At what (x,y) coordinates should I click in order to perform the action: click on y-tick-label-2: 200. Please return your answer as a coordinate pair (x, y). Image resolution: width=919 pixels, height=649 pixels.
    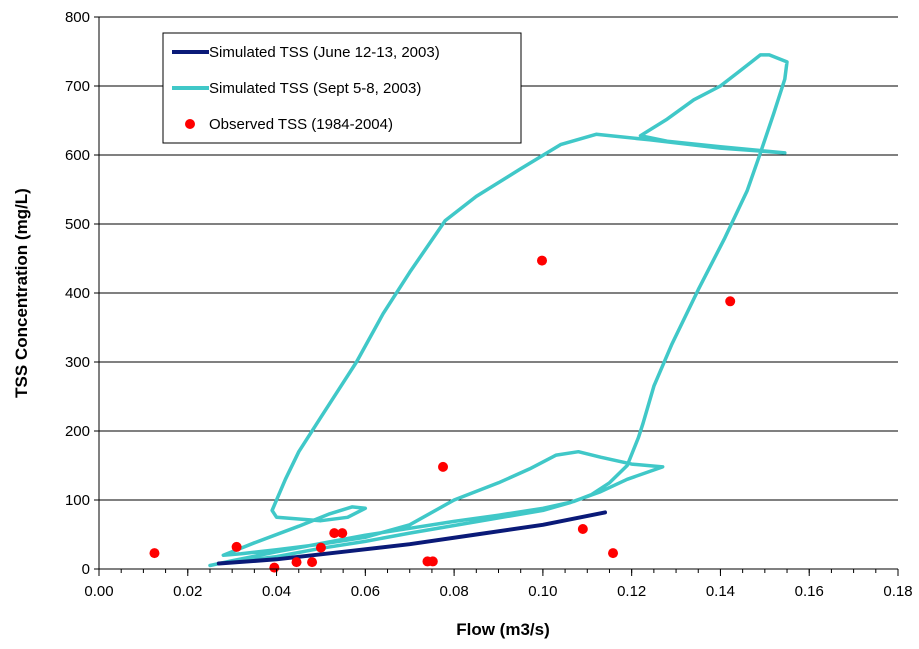
    Looking at the image, I should click on (77, 431).